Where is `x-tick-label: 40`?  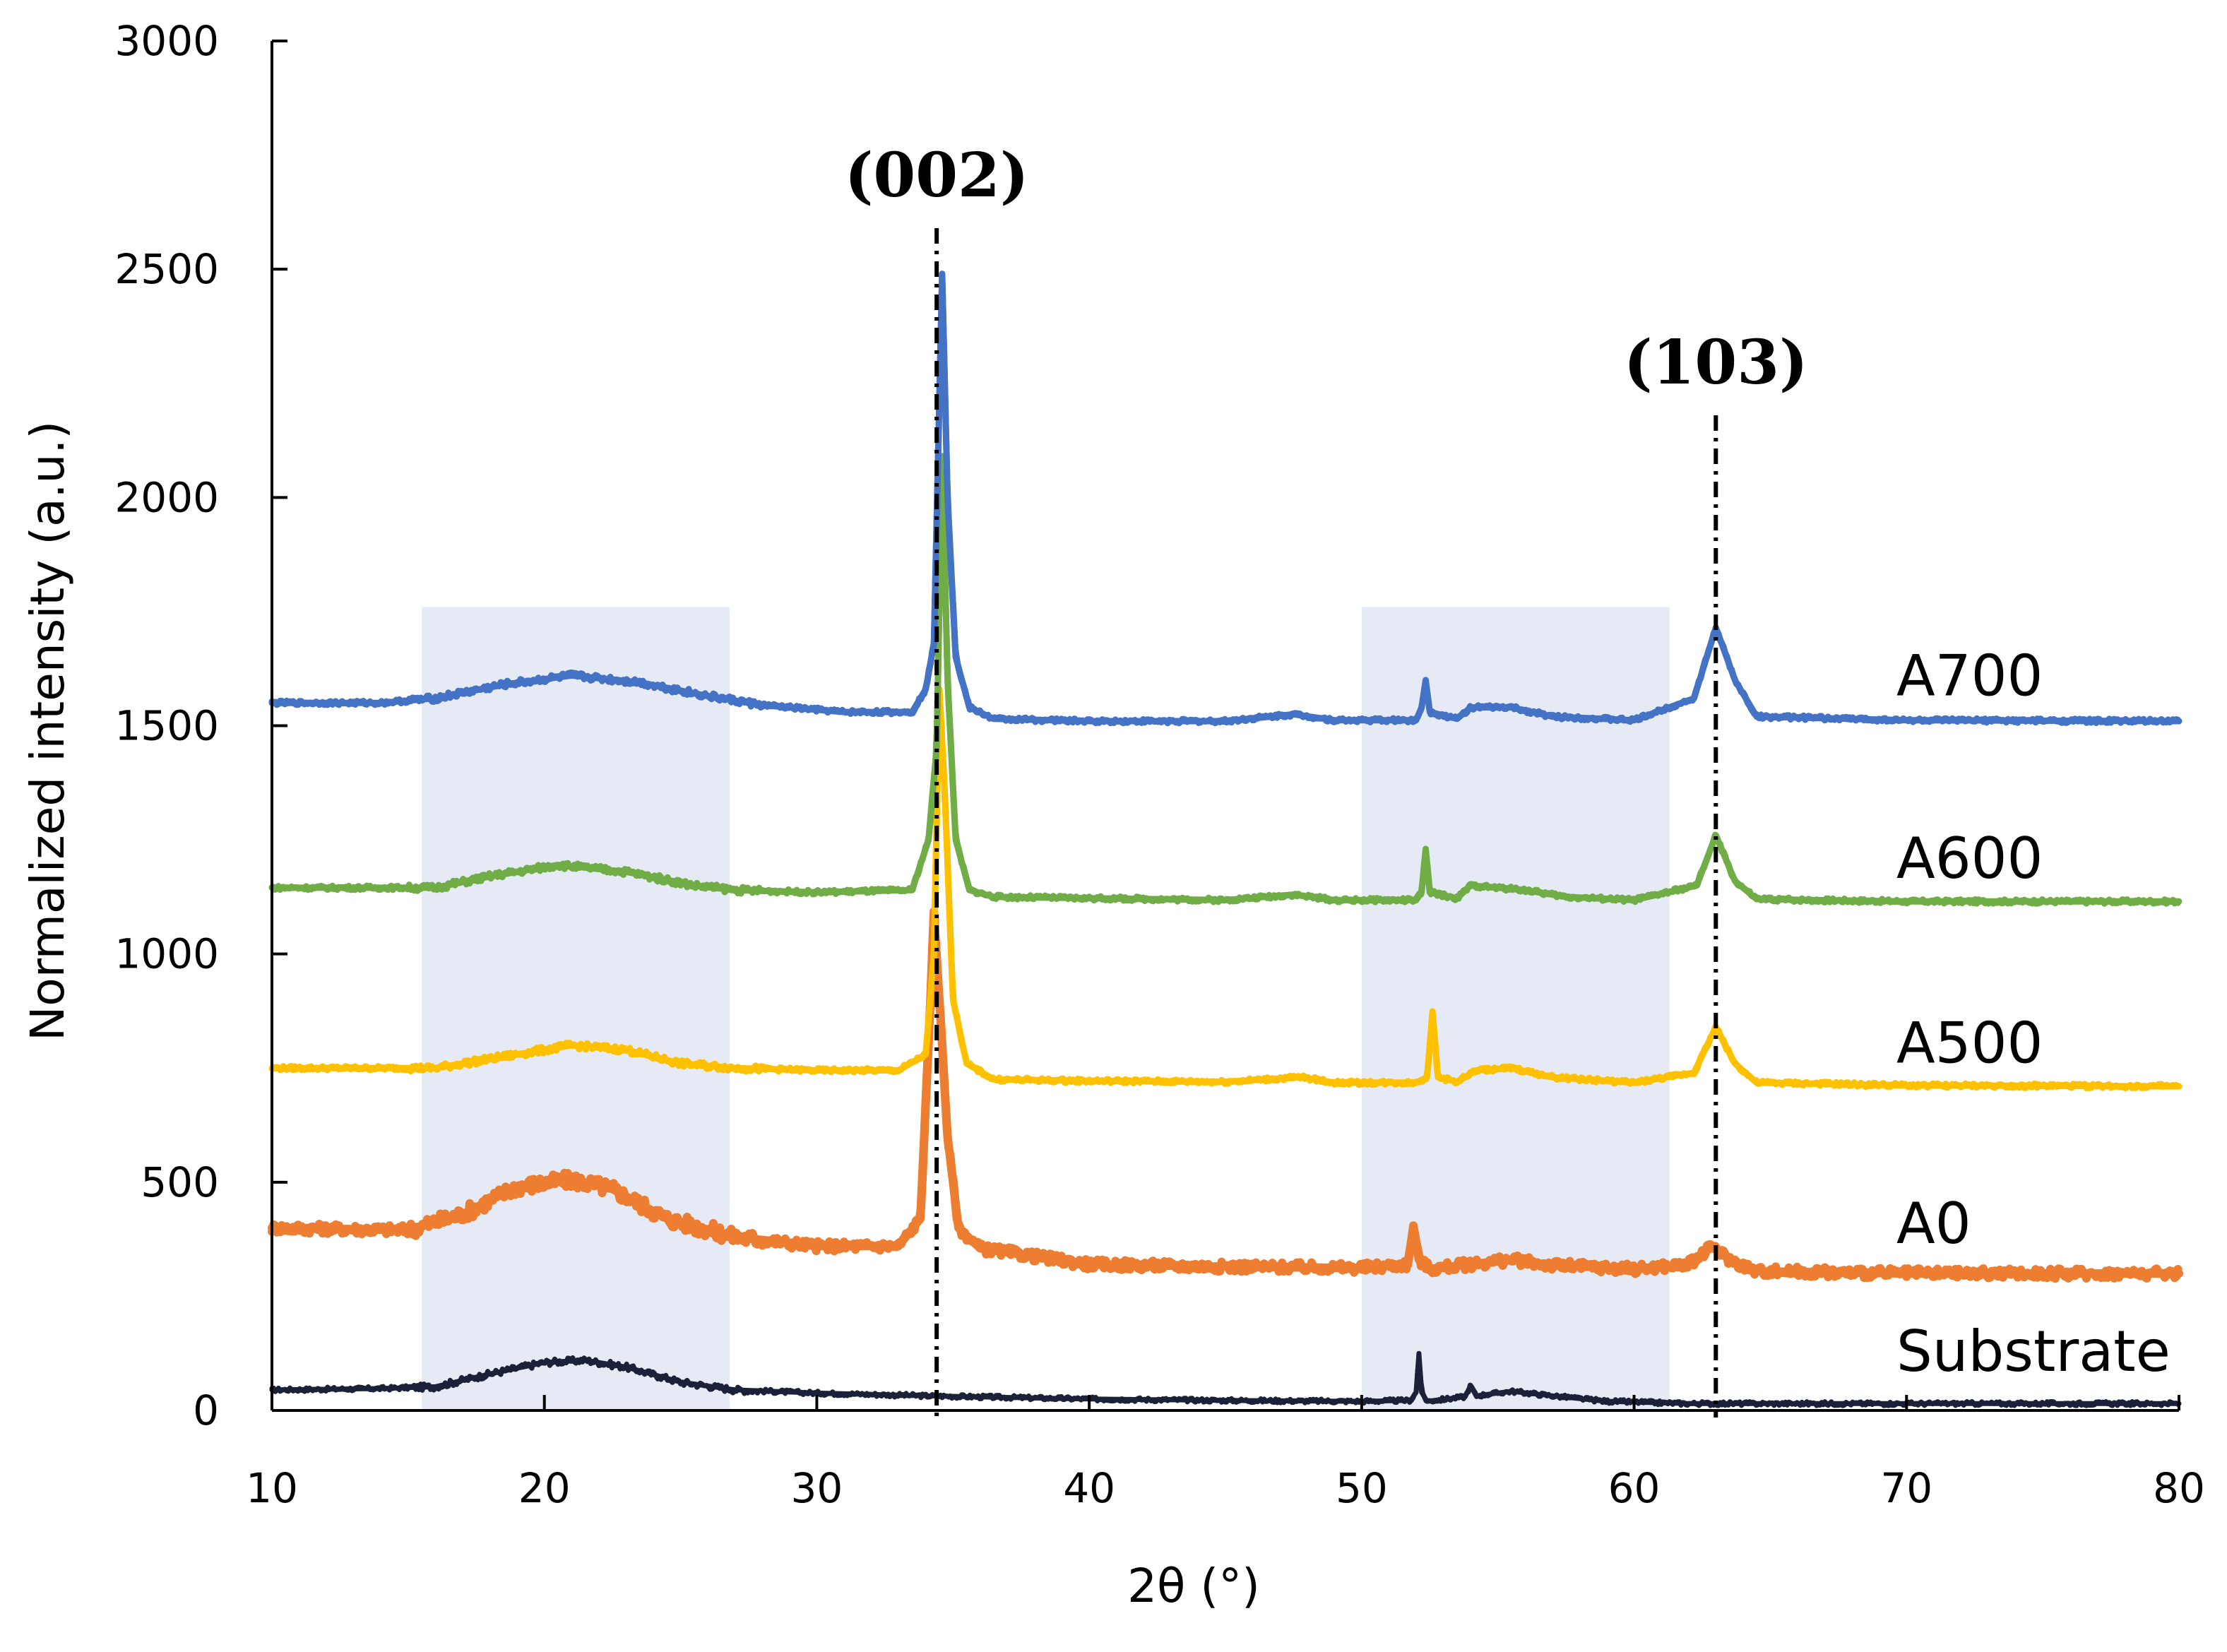 x-tick-label: 40 is located at coordinates (1089, 1488).